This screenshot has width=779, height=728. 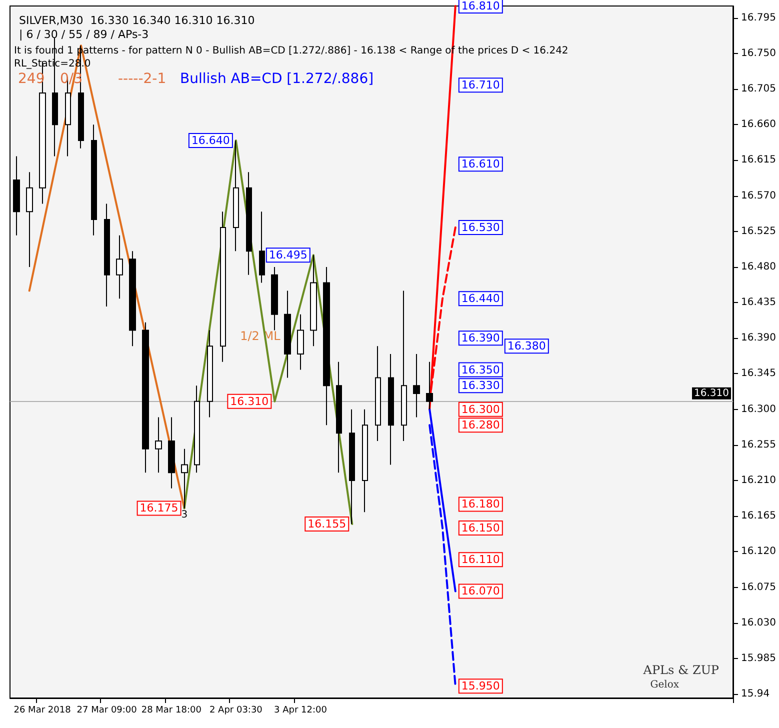 What do you see at coordinates (480, 527) in the screenshot?
I see `annotation: 16.150` at bounding box center [480, 527].